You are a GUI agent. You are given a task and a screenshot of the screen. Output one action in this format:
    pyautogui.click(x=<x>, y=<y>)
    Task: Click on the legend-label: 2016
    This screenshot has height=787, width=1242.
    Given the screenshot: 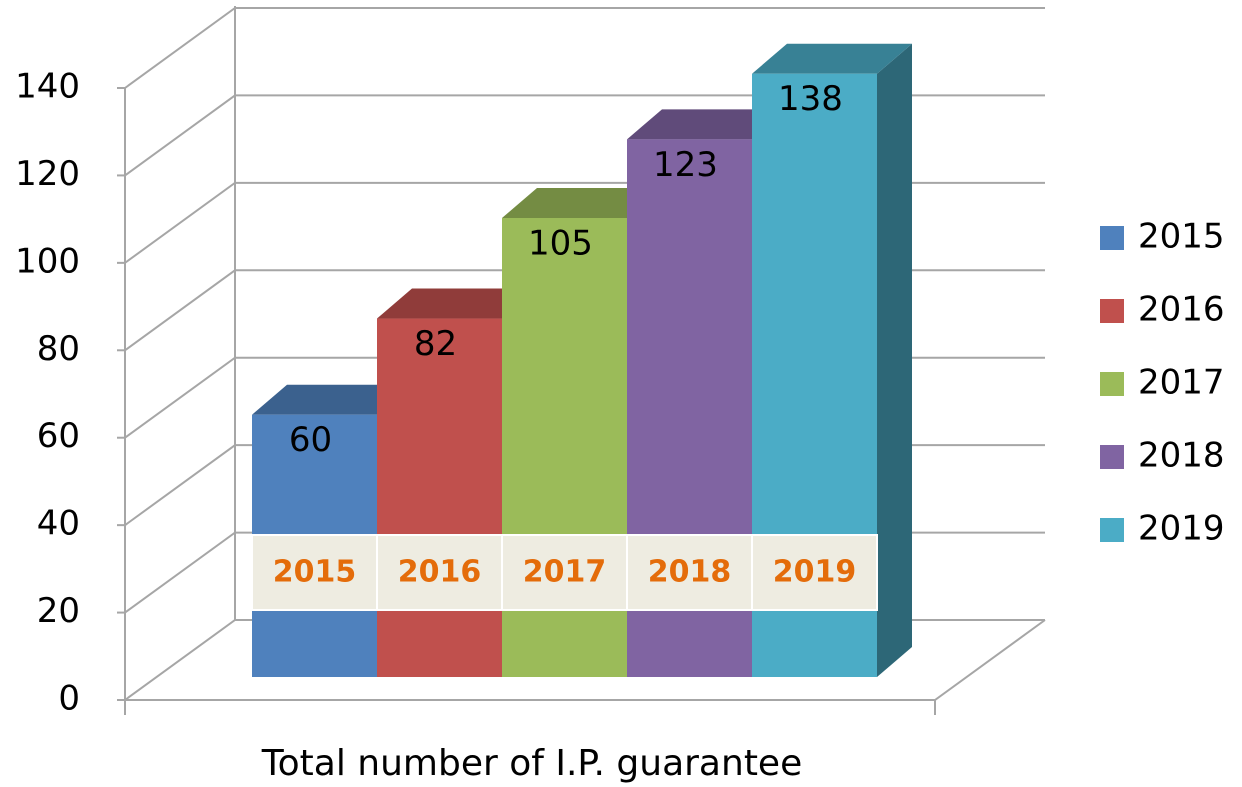 What is the action you would take?
    pyautogui.click(x=1181, y=310)
    